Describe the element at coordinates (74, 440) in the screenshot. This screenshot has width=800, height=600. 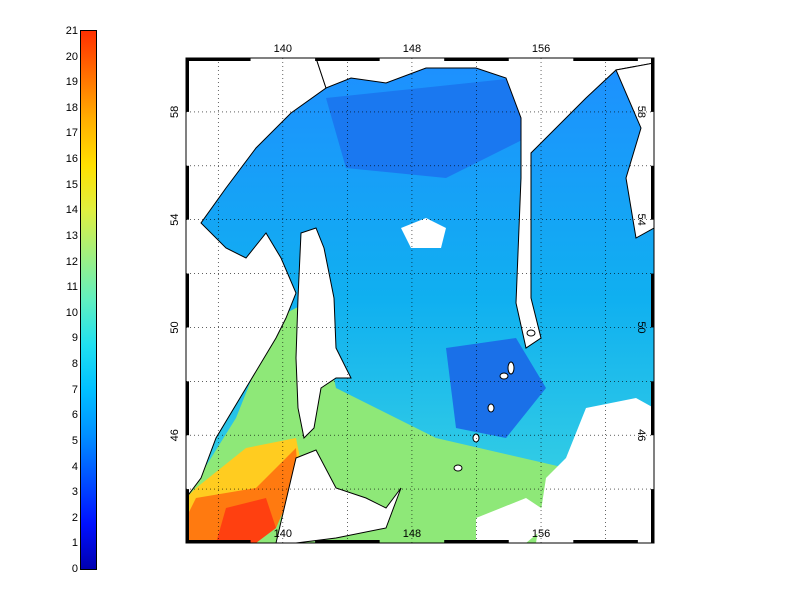
I see `colorbar-tick-label: 5` at that location.